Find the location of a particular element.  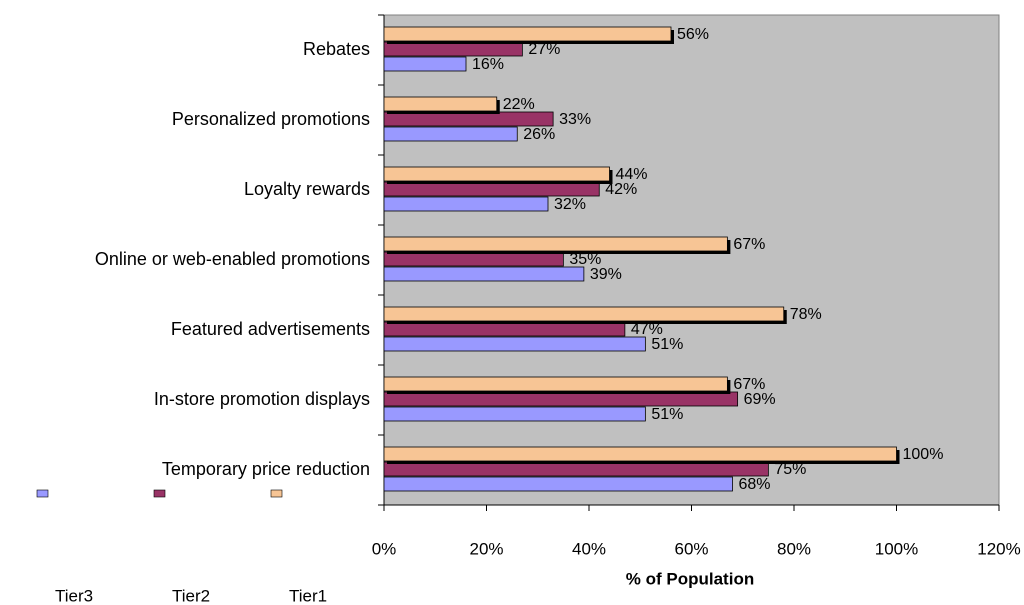

data-label: 32% is located at coordinates (570, 204).